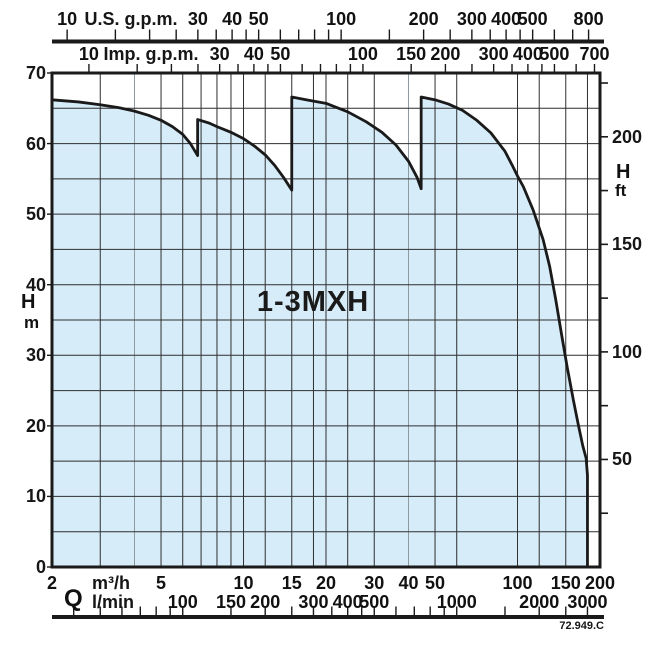 The width and height of the screenshot is (668, 652). Describe the element at coordinates (517, 583) in the screenshot. I see `flow-m3h-tick-label: 100` at that location.